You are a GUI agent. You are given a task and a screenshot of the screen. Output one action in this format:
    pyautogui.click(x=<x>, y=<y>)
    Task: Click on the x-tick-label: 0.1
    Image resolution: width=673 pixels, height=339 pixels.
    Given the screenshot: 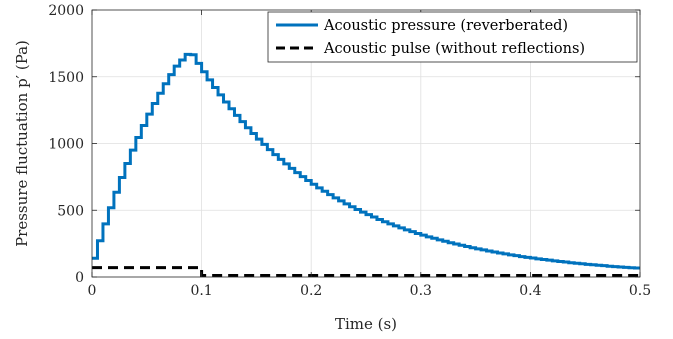 What is the action you would take?
    pyautogui.click(x=201, y=291)
    